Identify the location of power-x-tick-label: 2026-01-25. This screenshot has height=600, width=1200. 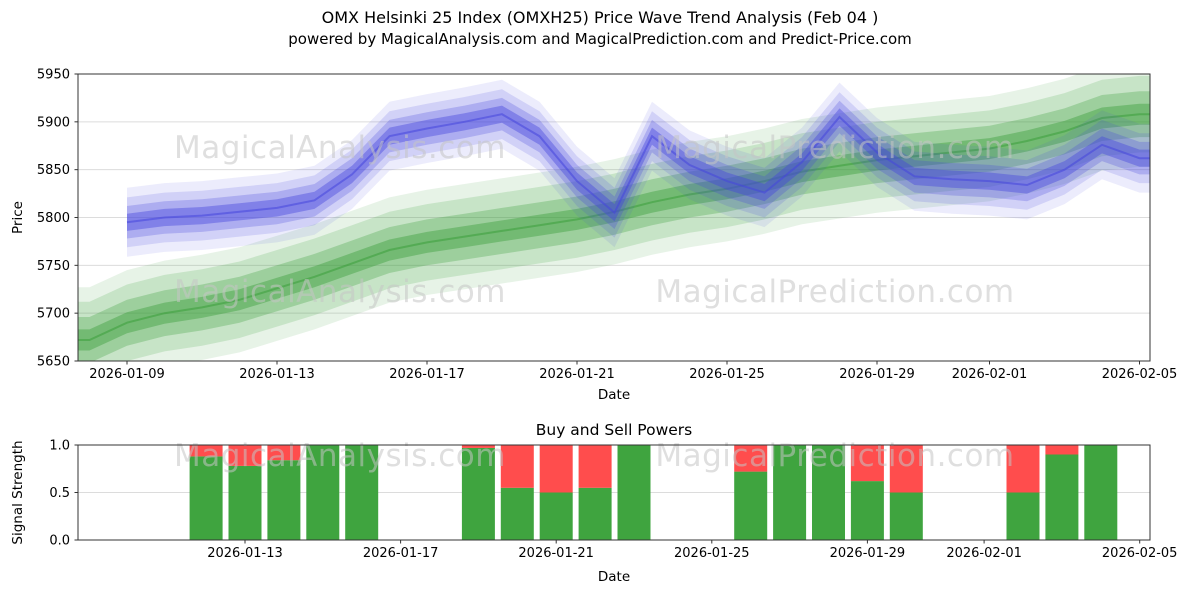
(712, 553).